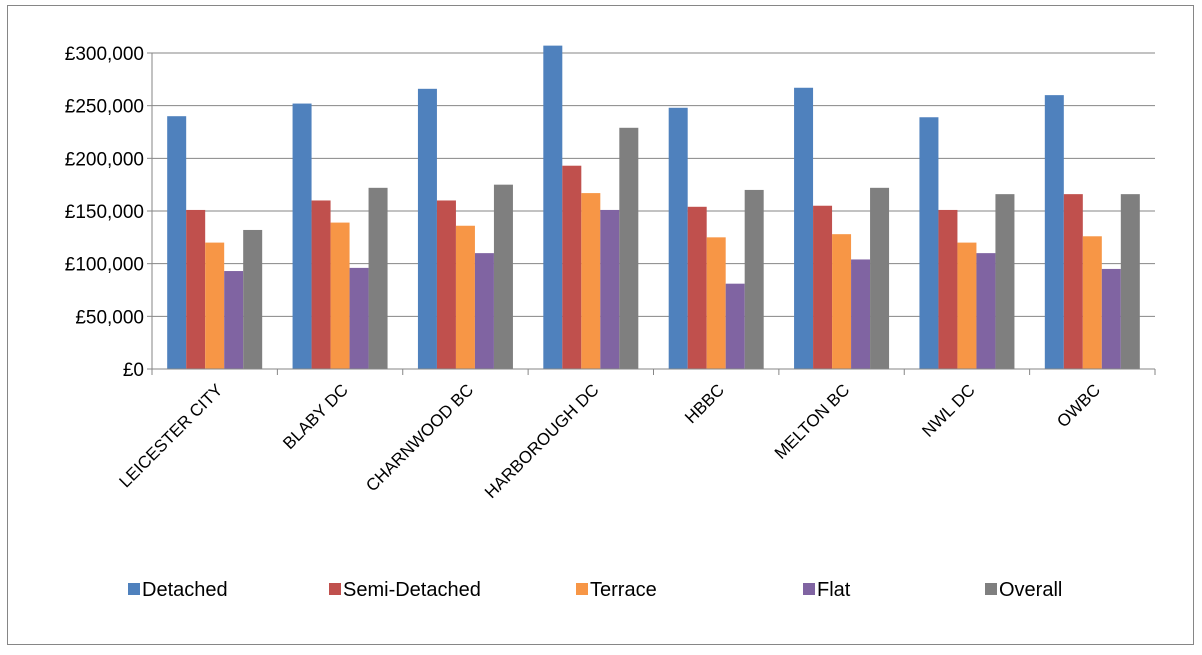  Describe the element at coordinates (419, 437) in the screenshot. I see `x-category-label: CHARNWOOD BC` at that location.